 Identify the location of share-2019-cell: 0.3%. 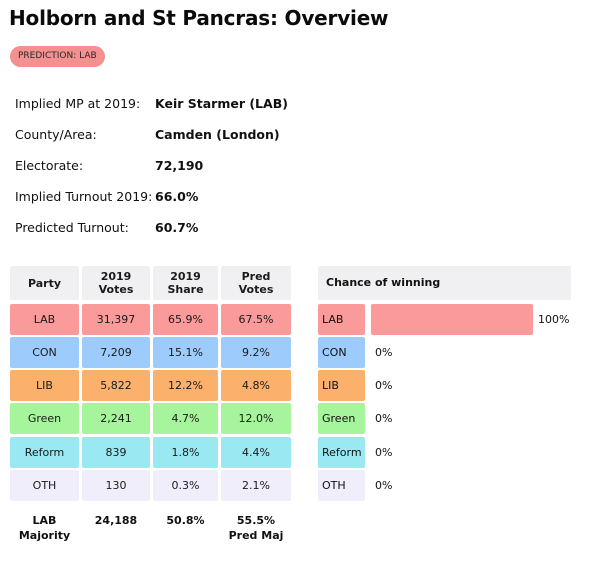
(185, 485).